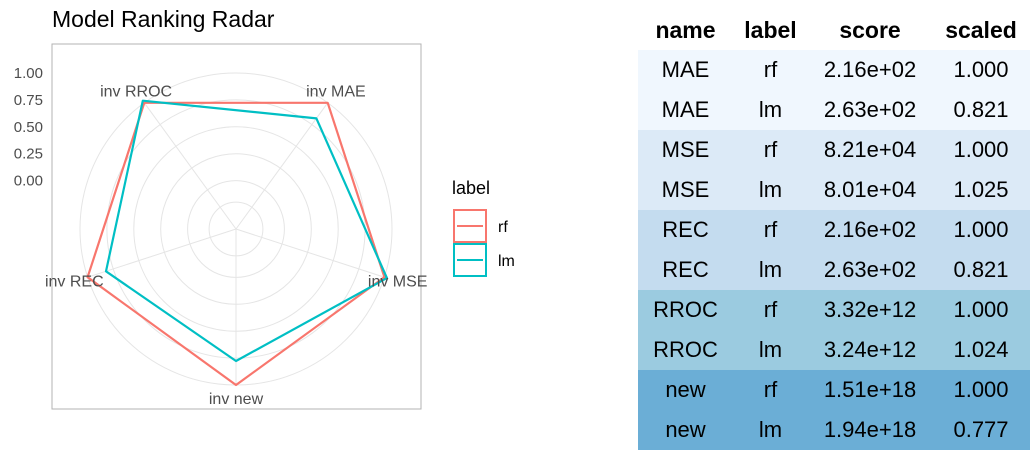  I want to click on table-row: RROC rf 3.32e+12 1.000, so click(834, 310).